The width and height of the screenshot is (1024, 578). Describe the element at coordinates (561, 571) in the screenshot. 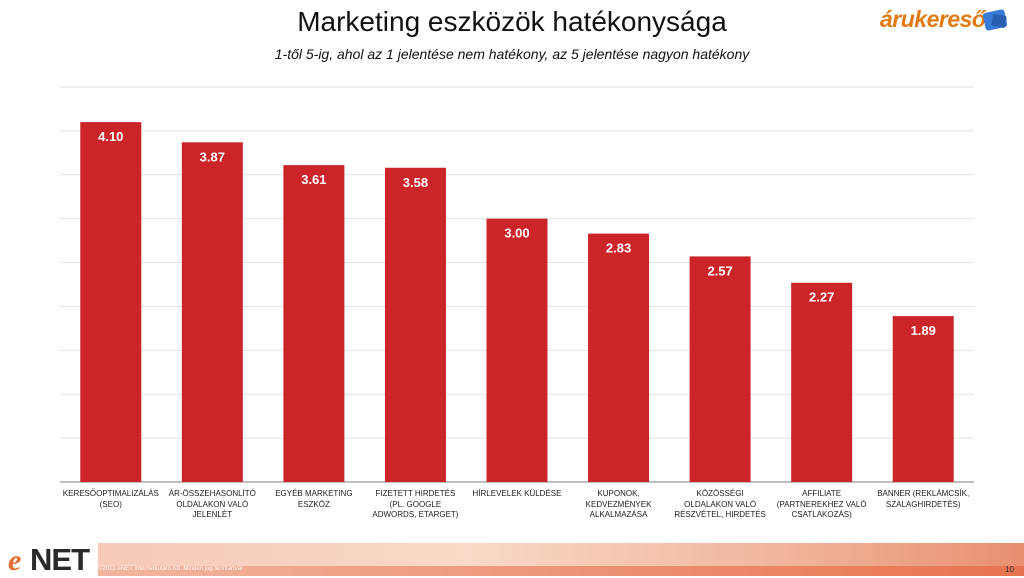

I see `footer-strip` at that location.